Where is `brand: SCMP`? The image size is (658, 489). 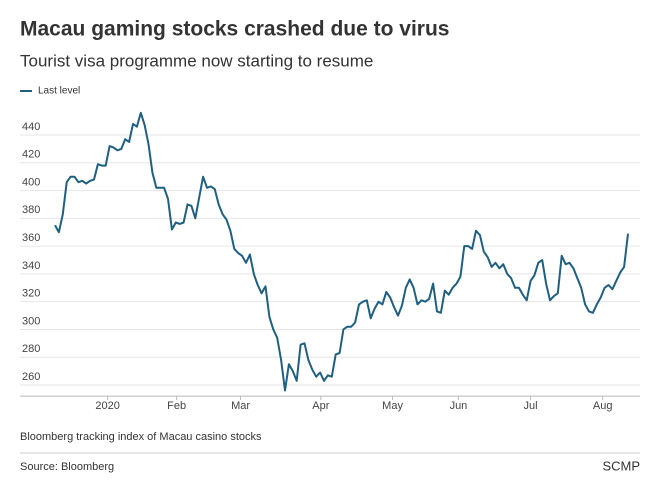
brand: SCMP is located at coordinates (621, 465).